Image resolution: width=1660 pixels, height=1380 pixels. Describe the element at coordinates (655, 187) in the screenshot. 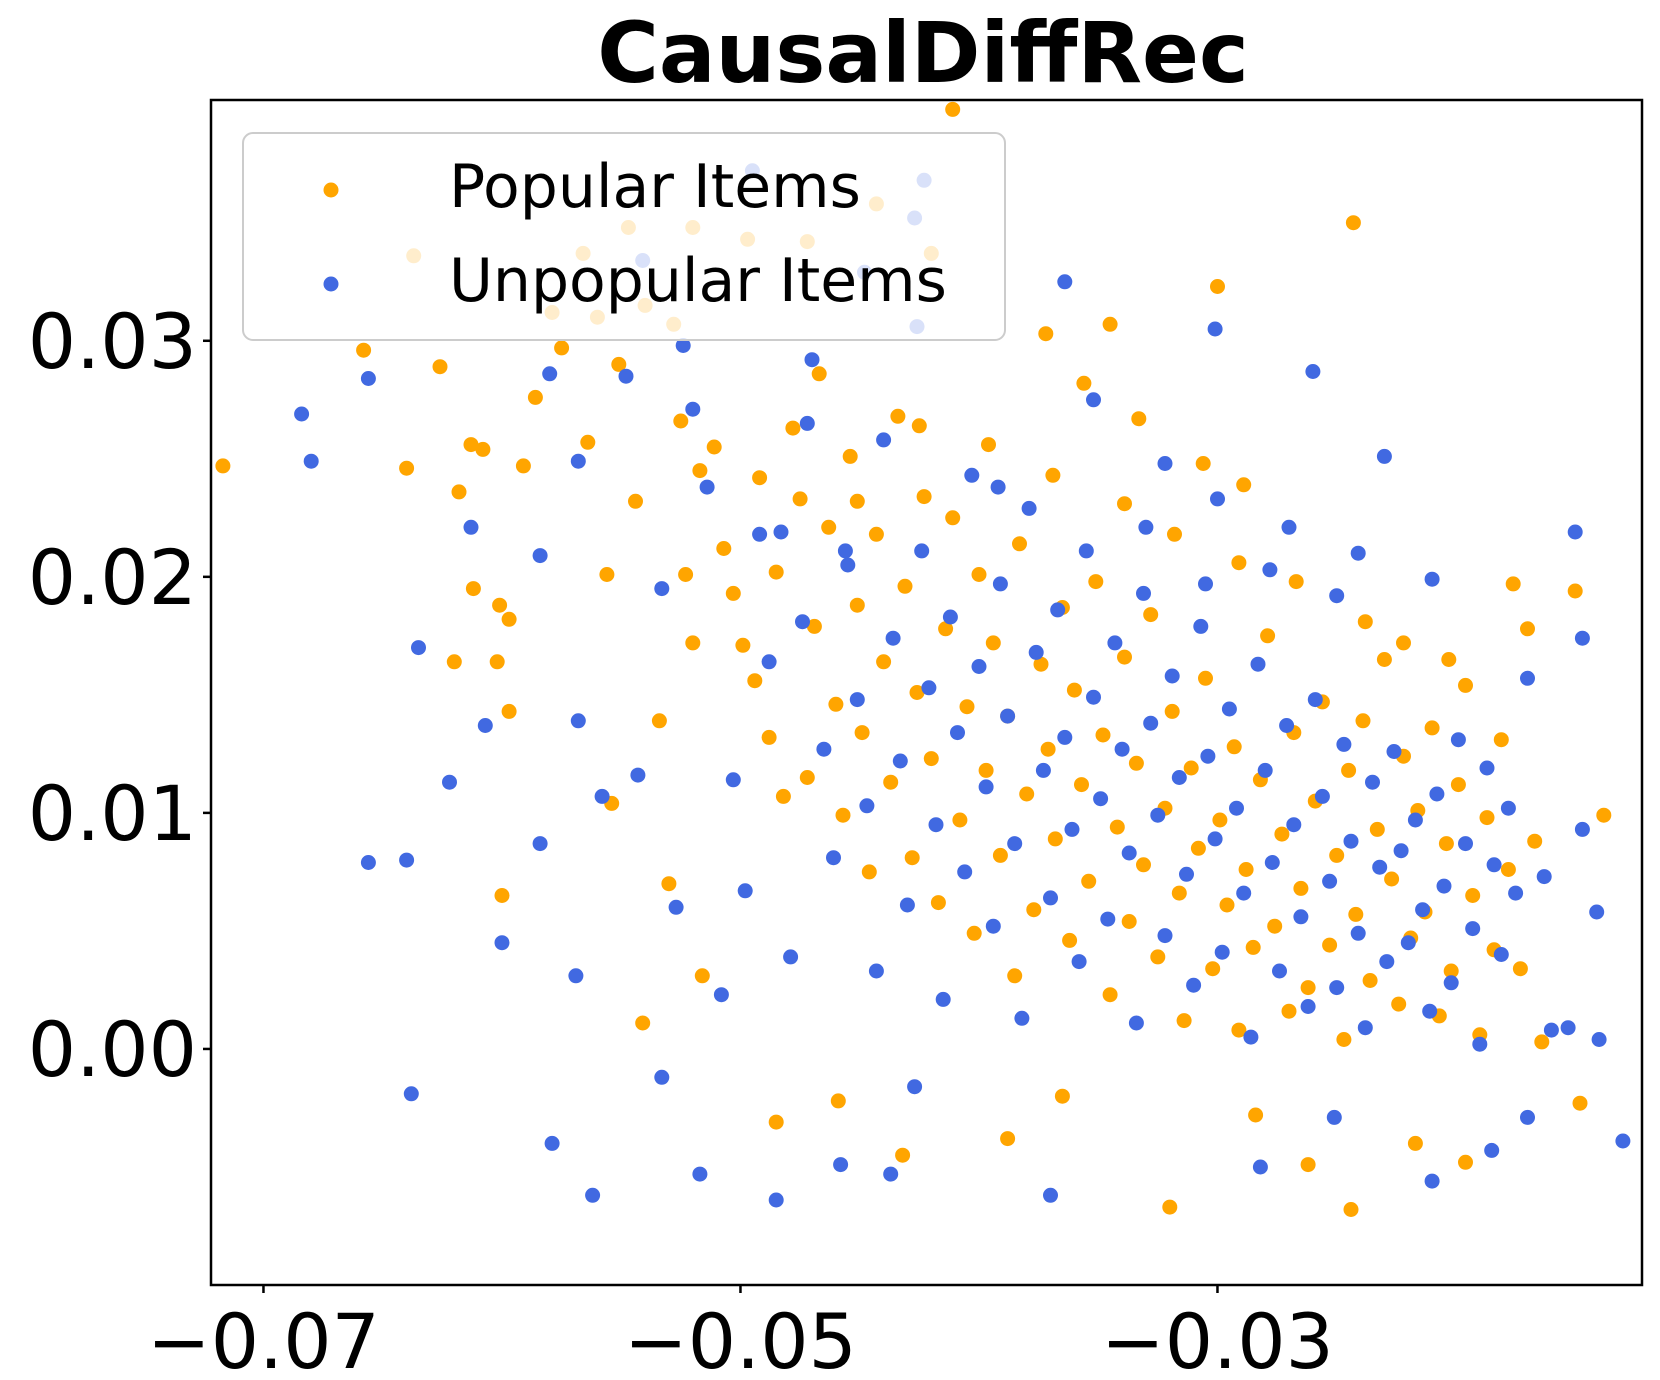

I see `legend-label-popular: Popular Items` at that location.